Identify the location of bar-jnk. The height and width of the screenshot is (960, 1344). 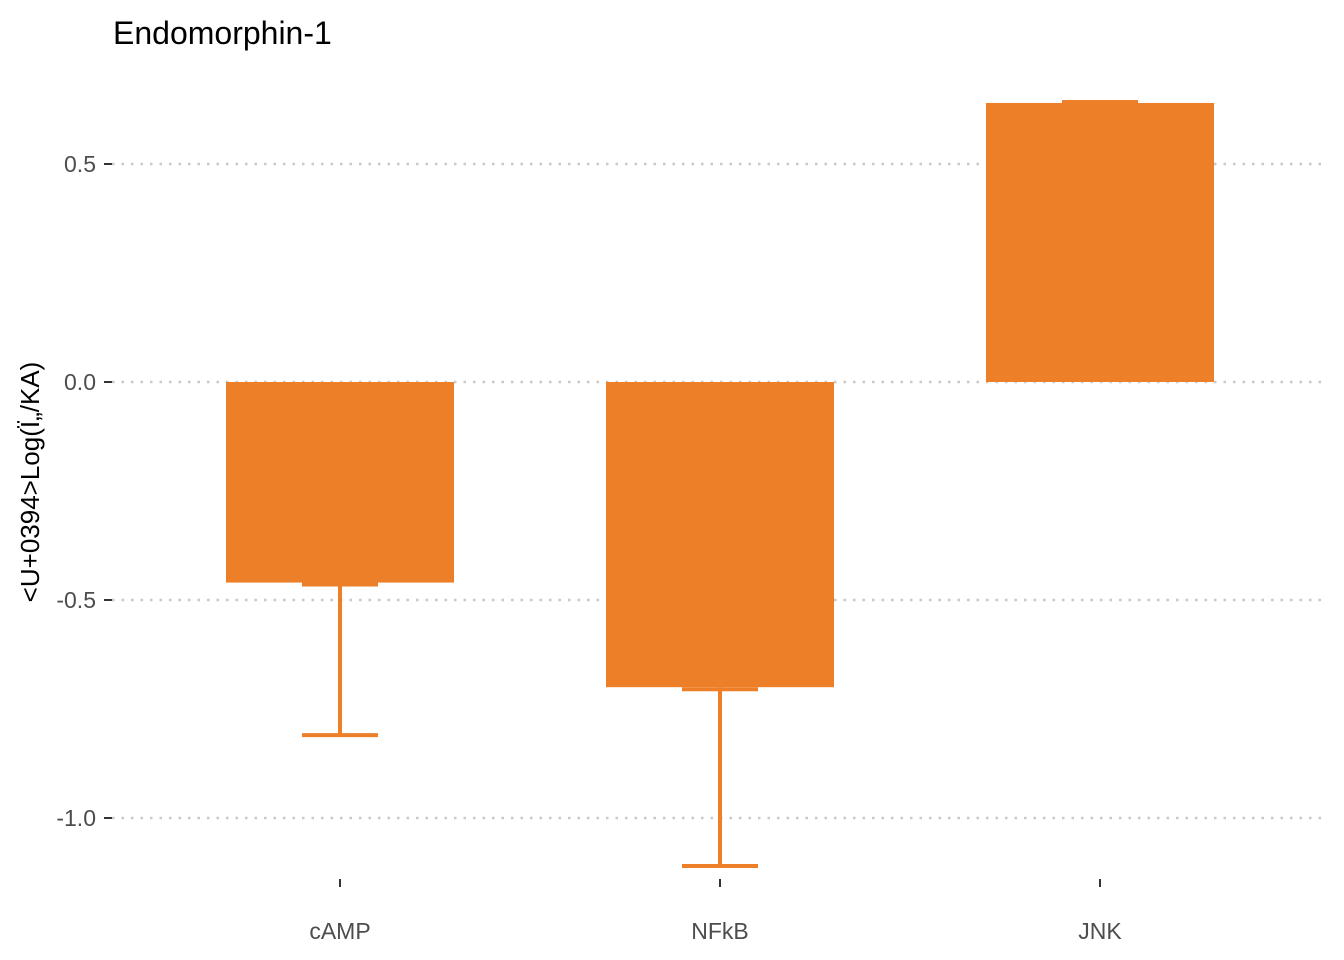
(1100, 242).